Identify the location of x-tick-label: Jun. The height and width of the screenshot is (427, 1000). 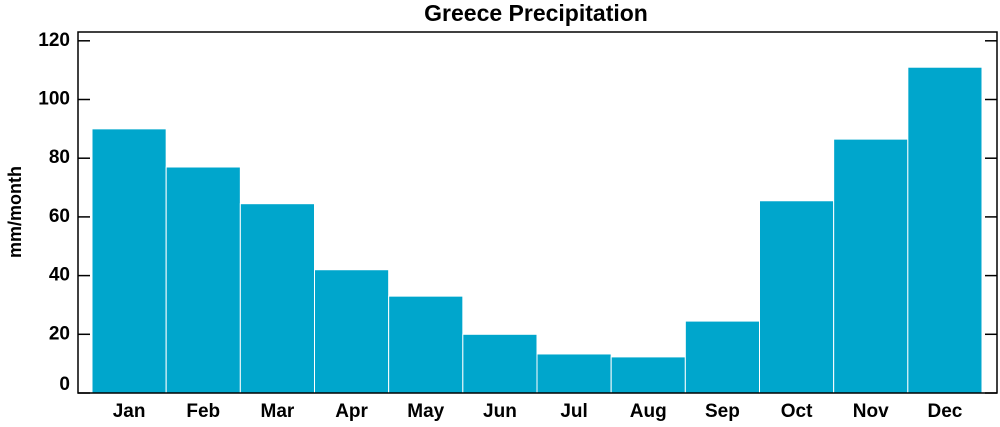
(500, 411).